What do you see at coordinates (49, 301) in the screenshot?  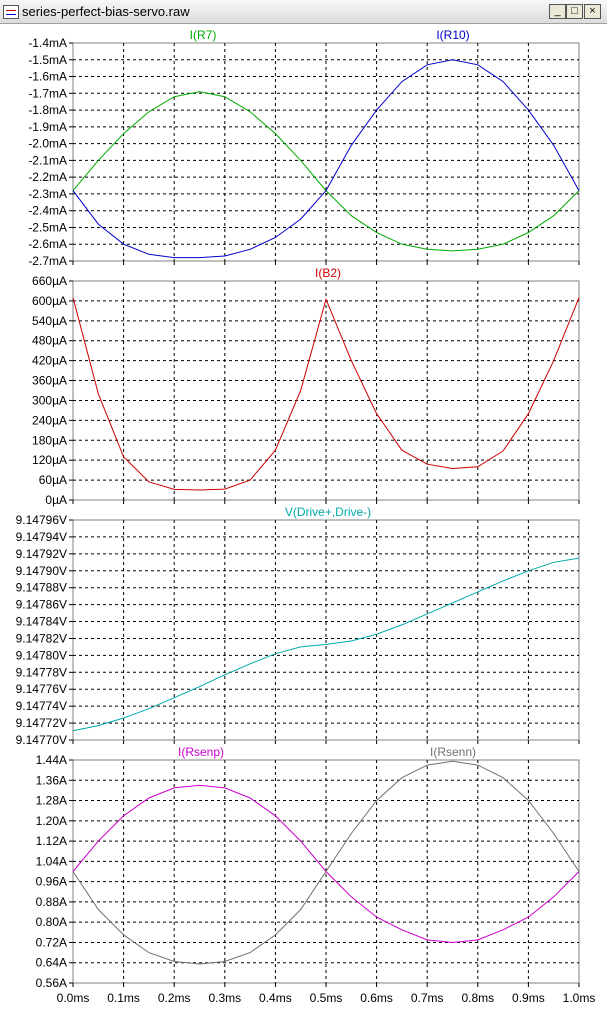 I see `y-tick-label: 600µA` at bounding box center [49, 301].